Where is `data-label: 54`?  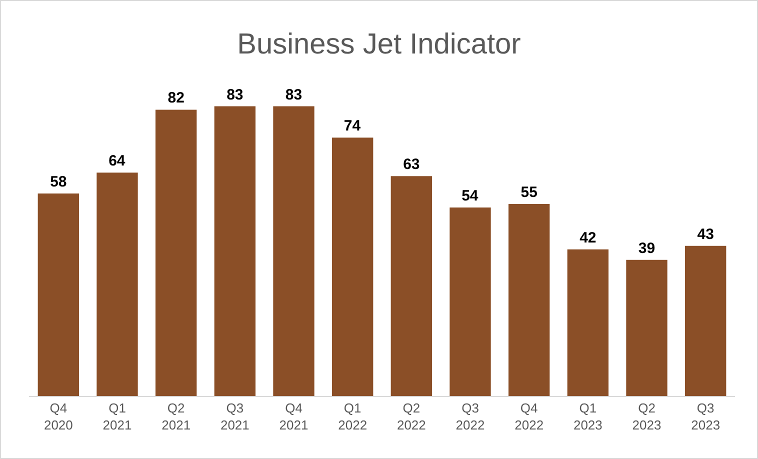
data-label: 54 is located at coordinates (470, 195).